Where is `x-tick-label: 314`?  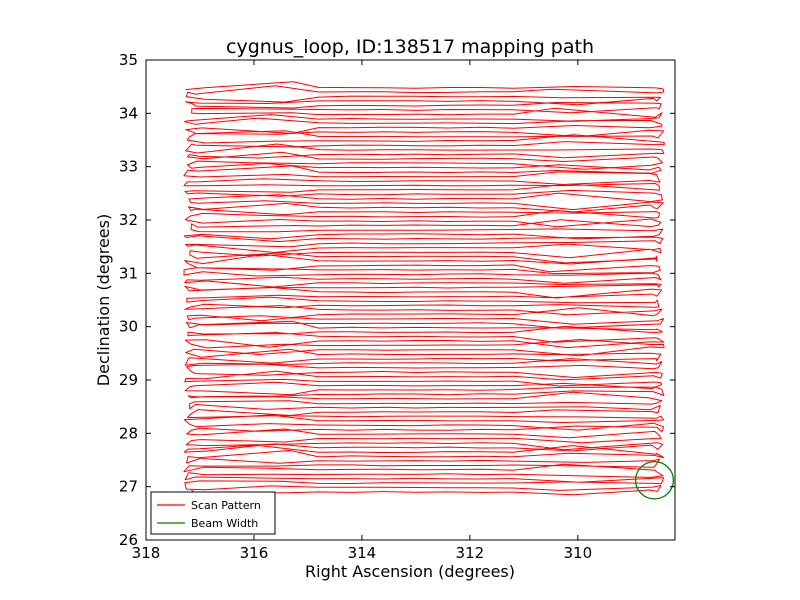
x-tick-label: 314 is located at coordinates (362, 553).